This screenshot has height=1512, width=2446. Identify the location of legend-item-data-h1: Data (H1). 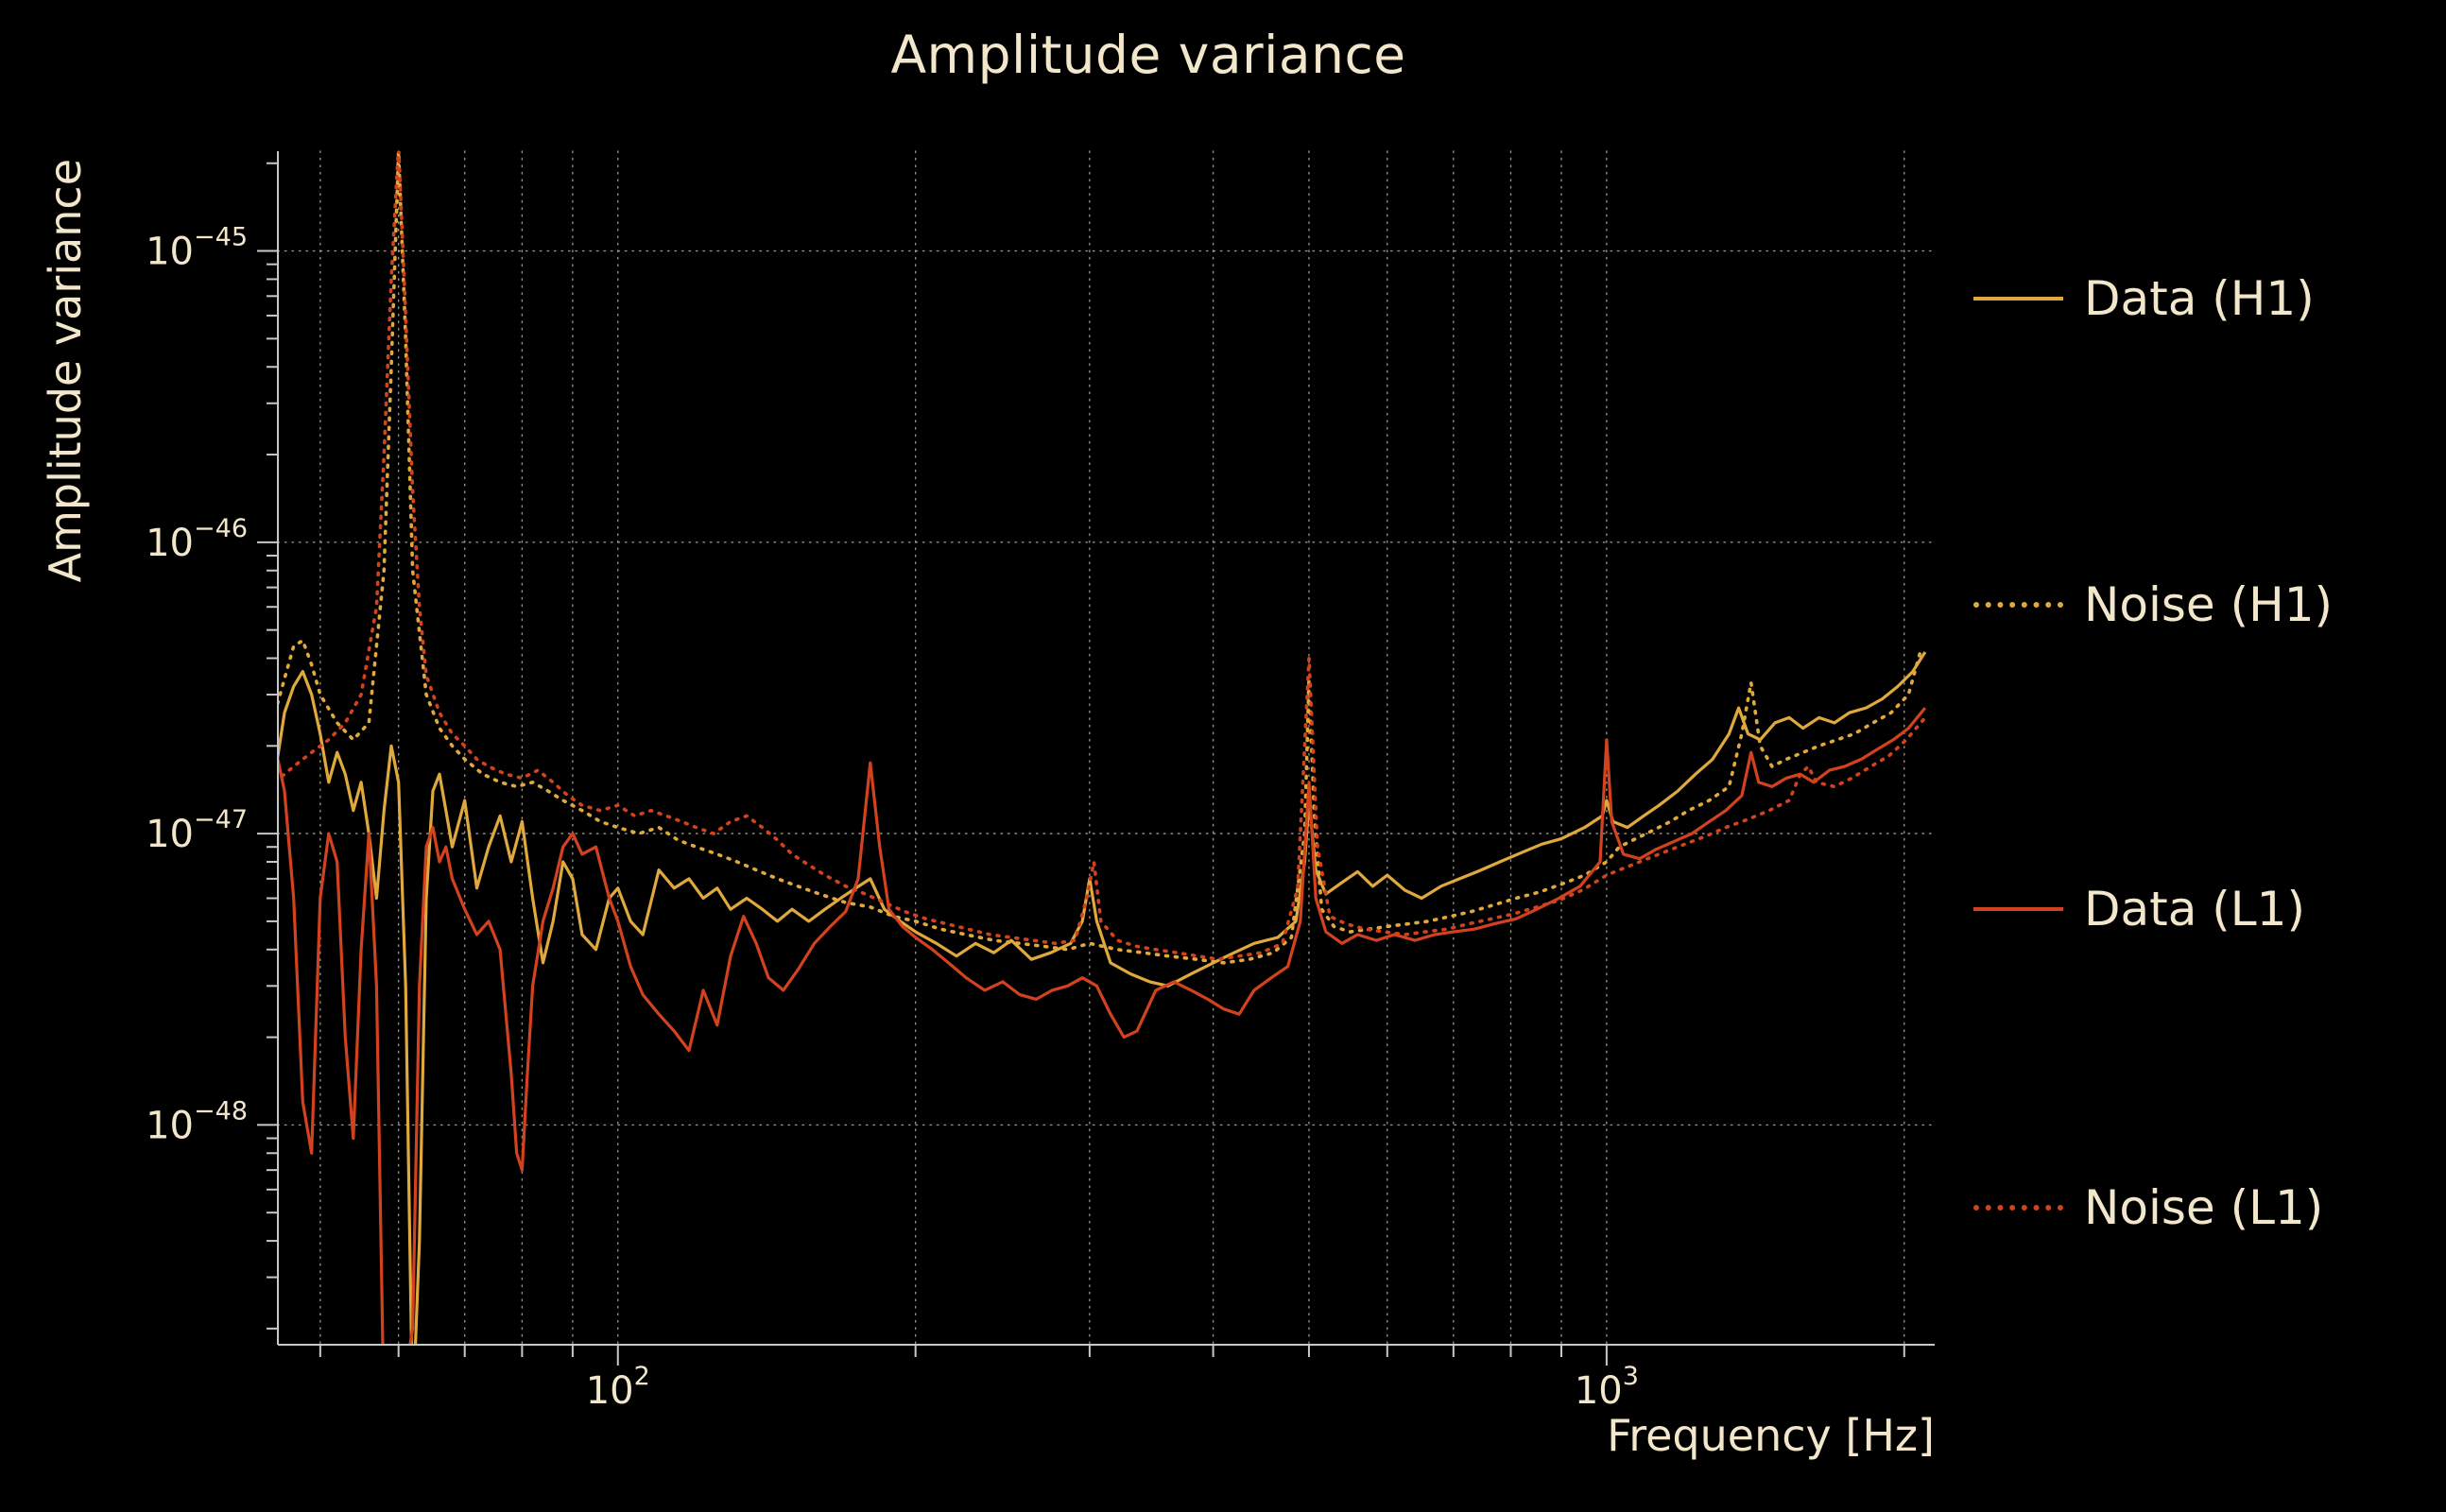
(2144, 298).